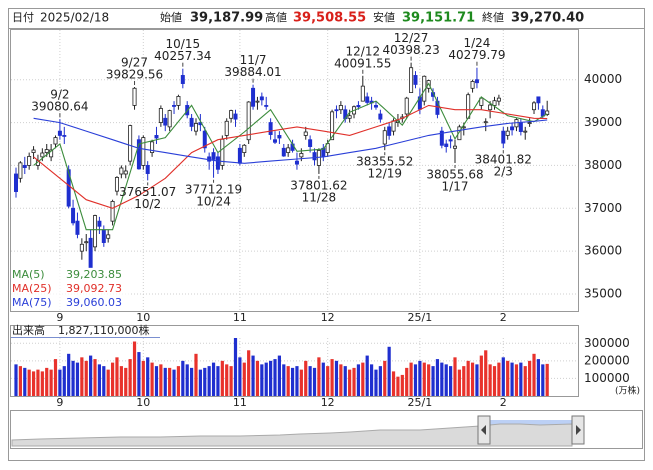  Describe the element at coordinates (59, 107) in the screenshot. I see `annotation-value: 39080.64` at that location.